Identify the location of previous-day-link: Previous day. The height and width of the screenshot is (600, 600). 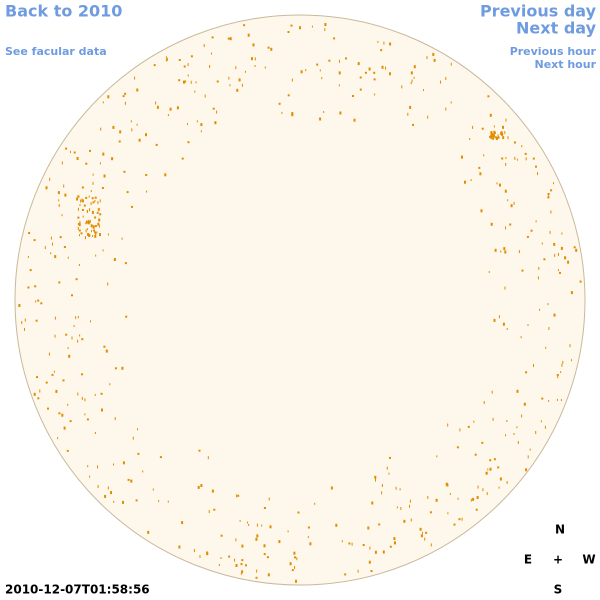
(538, 11).